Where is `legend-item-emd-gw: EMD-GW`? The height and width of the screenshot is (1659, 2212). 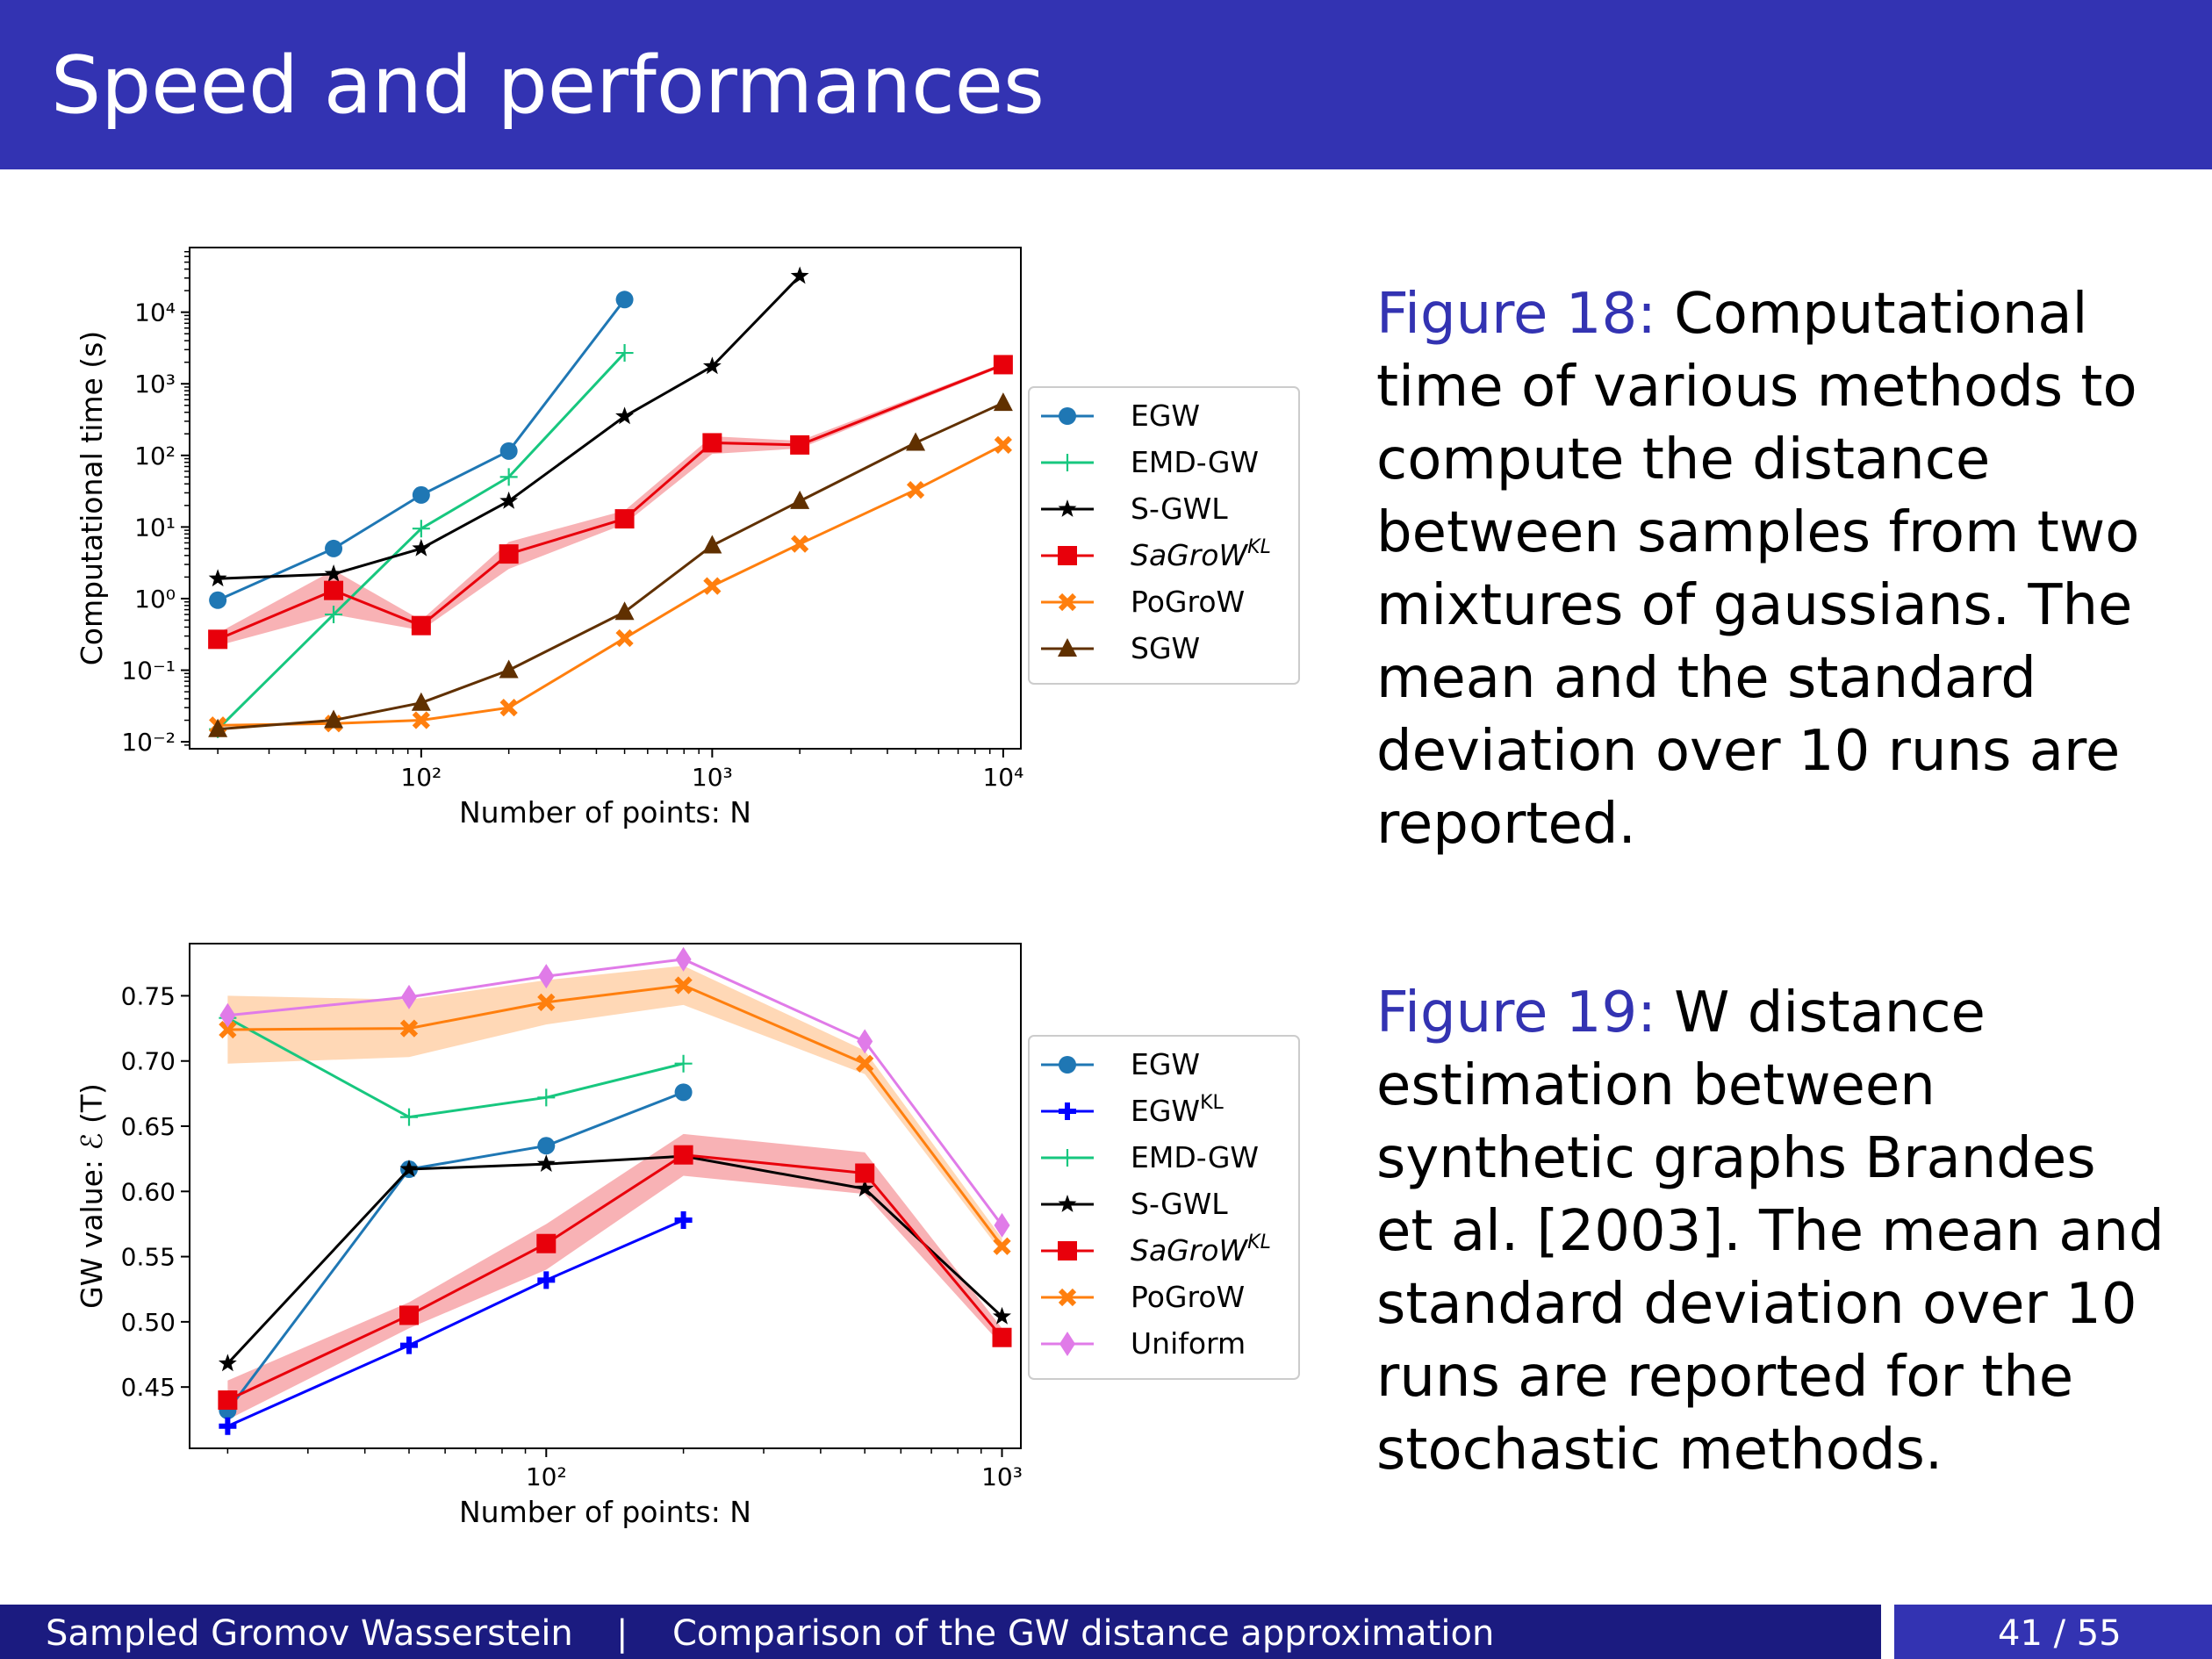 legend-item-emd-gw: EMD-GW is located at coordinates (1150, 1157).